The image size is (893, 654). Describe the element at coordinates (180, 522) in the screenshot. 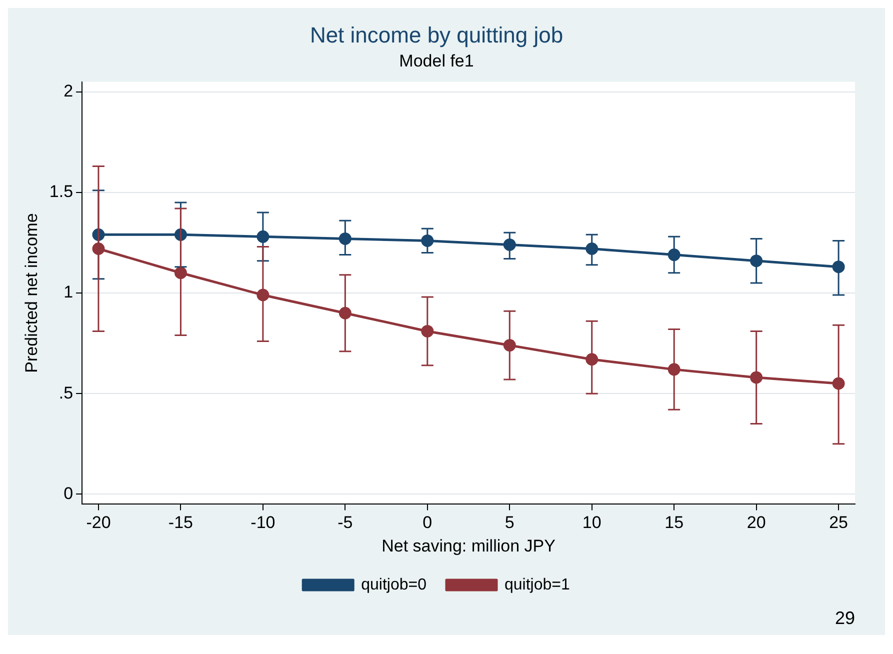

I see `x-tick-label: -15` at that location.